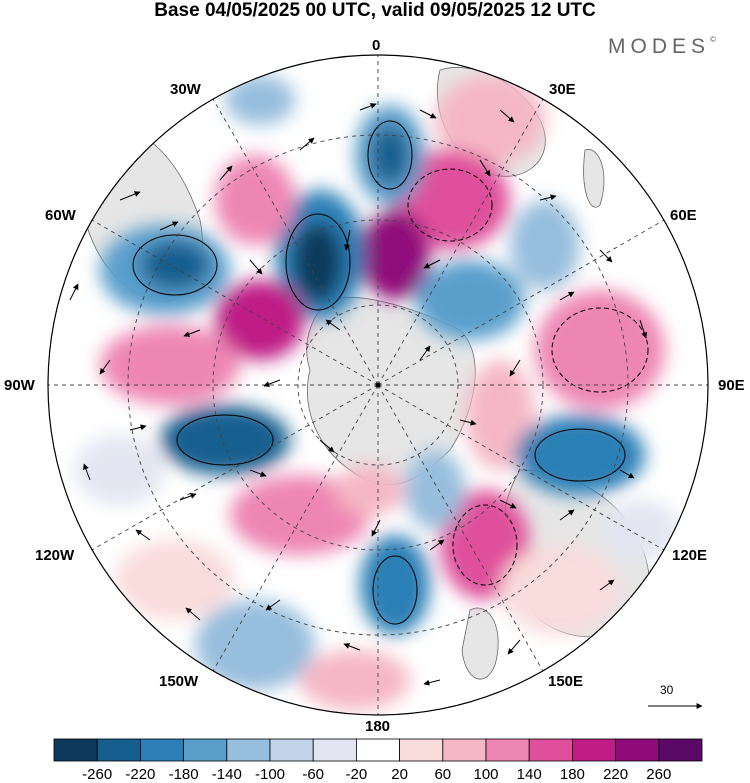 The width and height of the screenshot is (750, 783). What do you see at coordinates (442, 774) in the screenshot?
I see `colorbar-tick-label: 60` at bounding box center [442, 774].